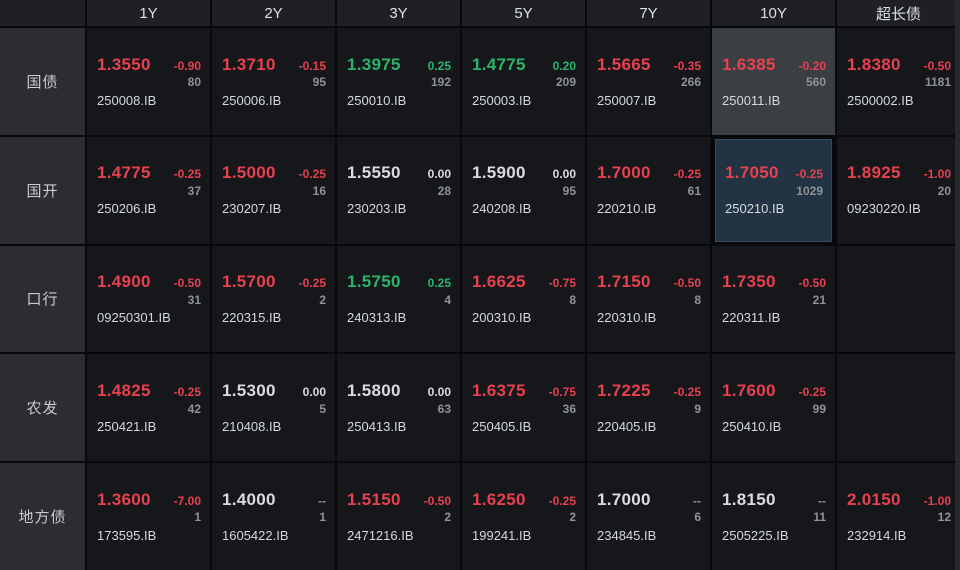  I want to click on bond-cell: 1.5800 0.00 63 250413.IB, so click(398, 408).